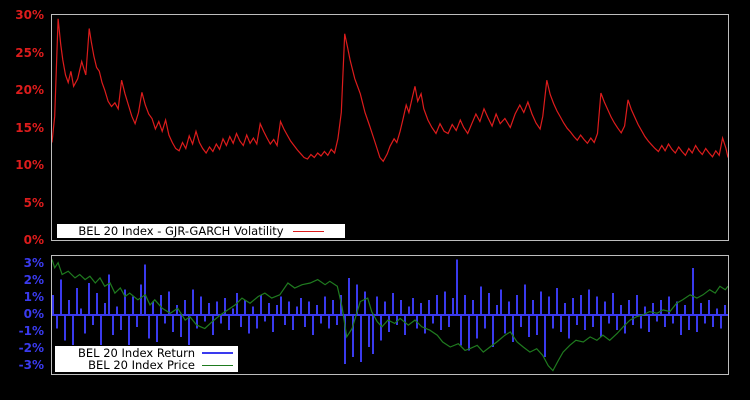 The height and width of the screenshot is (400, 750). What do you see at coordinates (29, 52) in the screenshot?
I see `y-tick-label: 25%` at bounding box center [29, 52].